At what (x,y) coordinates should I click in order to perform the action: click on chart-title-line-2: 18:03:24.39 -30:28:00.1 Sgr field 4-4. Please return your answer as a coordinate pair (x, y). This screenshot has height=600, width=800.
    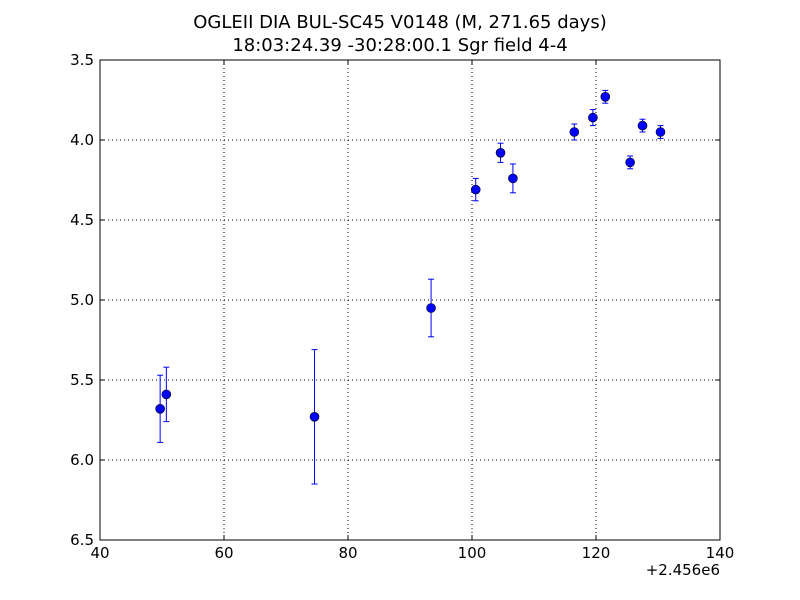
    Looking at the image, I should click on (400, 45).